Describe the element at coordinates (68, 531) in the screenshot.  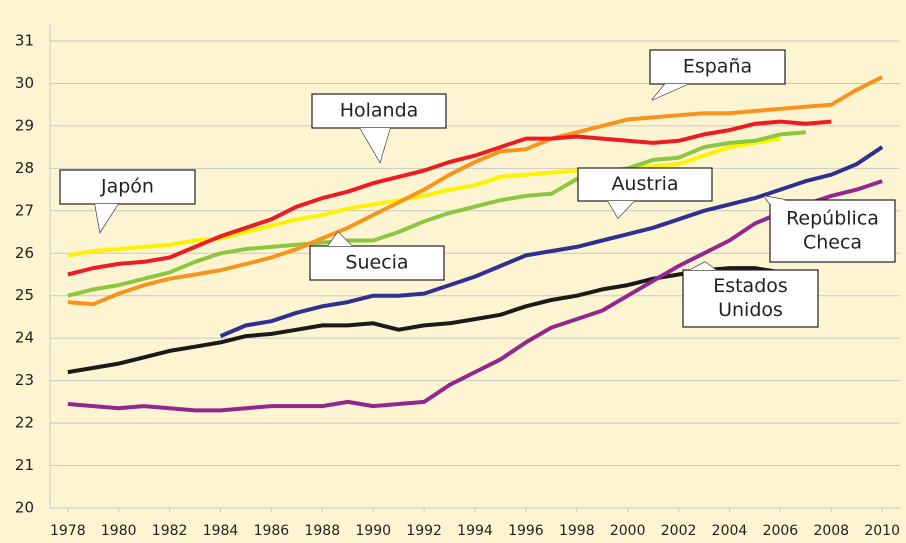
I see `x-tick-label: 1978` at that location.